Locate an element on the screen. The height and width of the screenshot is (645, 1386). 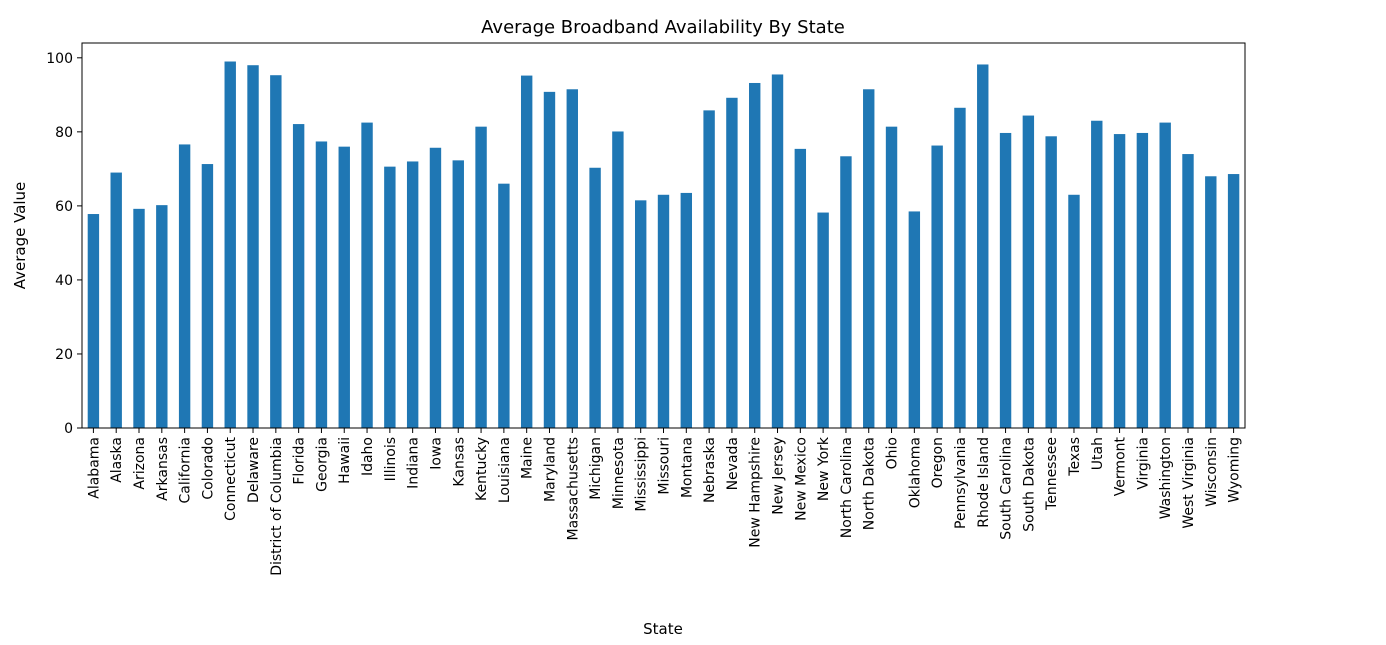
bar-texas is located at coordinates (1074, 311).